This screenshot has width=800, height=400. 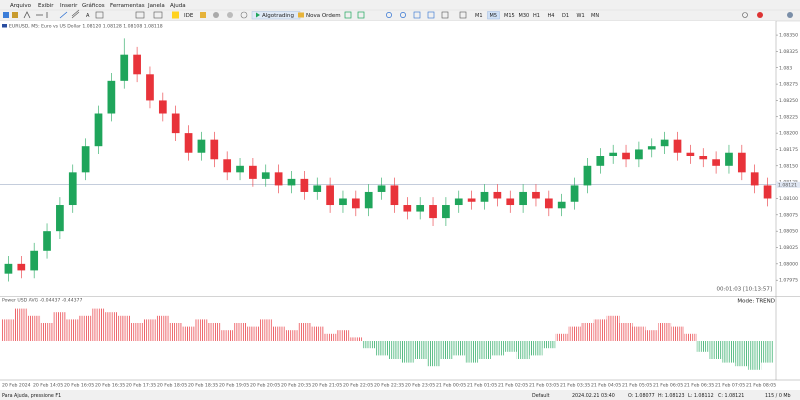 What do you see at coordinates (389, 386) in the screenshot?
I see `x-tick-label: 20 Feb 22:35` at bounding box center [389, 386].